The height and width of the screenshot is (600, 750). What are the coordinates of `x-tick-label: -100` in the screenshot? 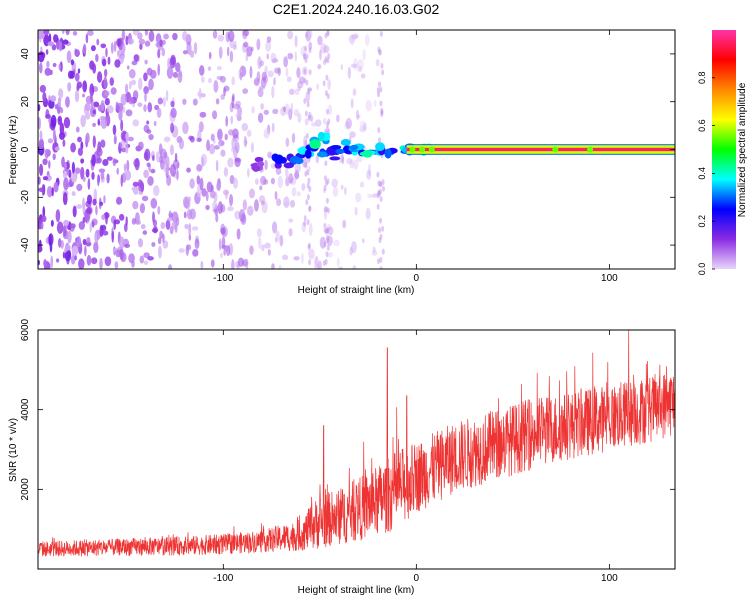 It's located at (223, 278).